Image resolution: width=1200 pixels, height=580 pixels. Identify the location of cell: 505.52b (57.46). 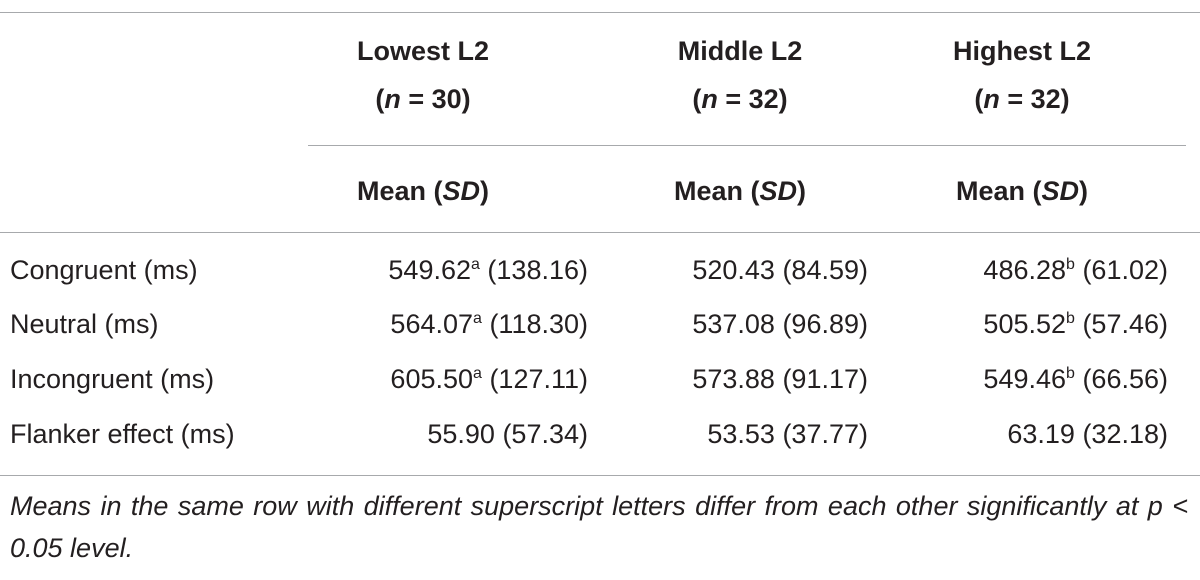
(1018, 324).